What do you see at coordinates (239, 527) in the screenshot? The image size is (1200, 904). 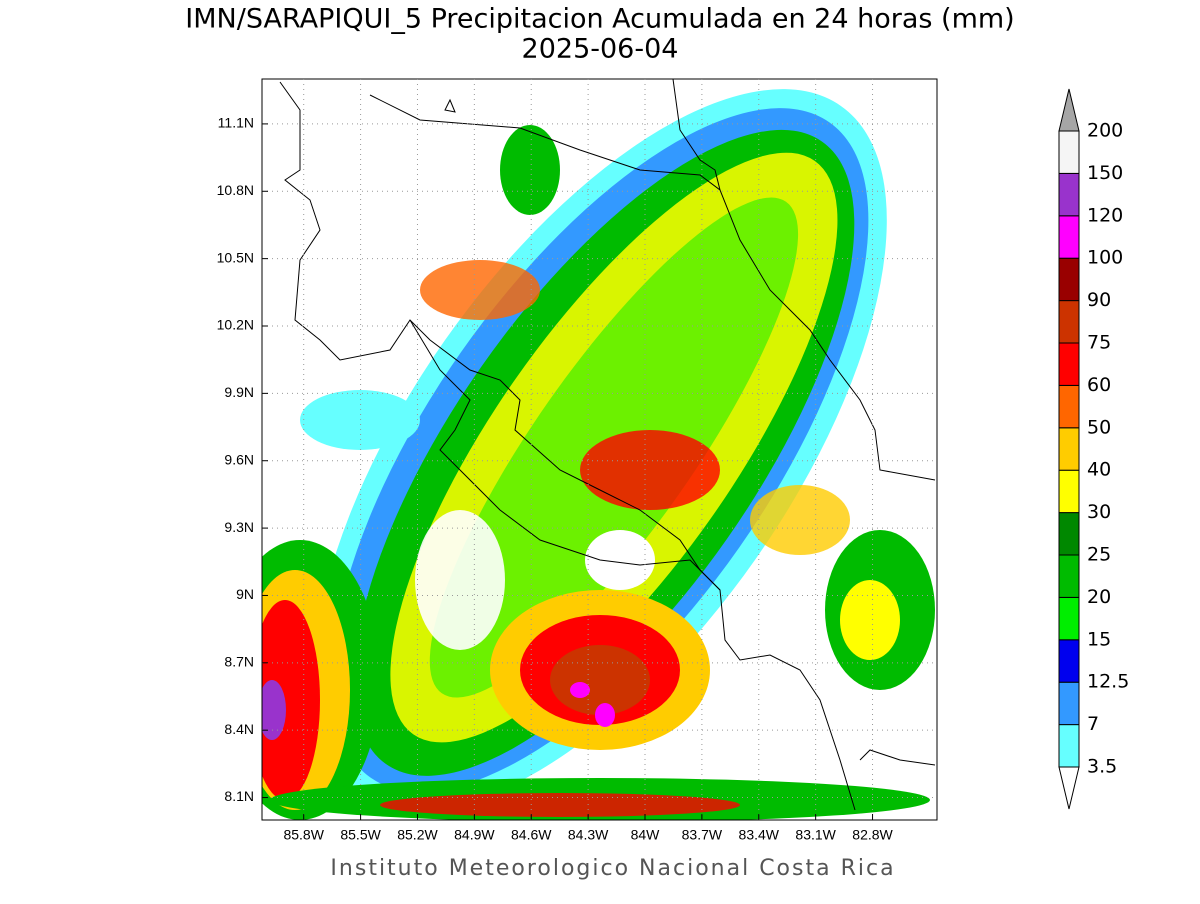 I see `y-tick-label: 9.3N` at bounding box center [239, 527].